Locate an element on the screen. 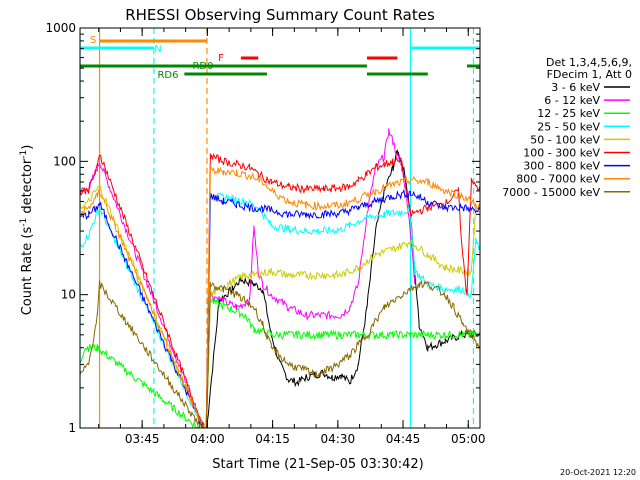 The height and width of the screenshot is (480, 640). legend-label: 800 - 7000 keV is located at coordinates (558, 179).